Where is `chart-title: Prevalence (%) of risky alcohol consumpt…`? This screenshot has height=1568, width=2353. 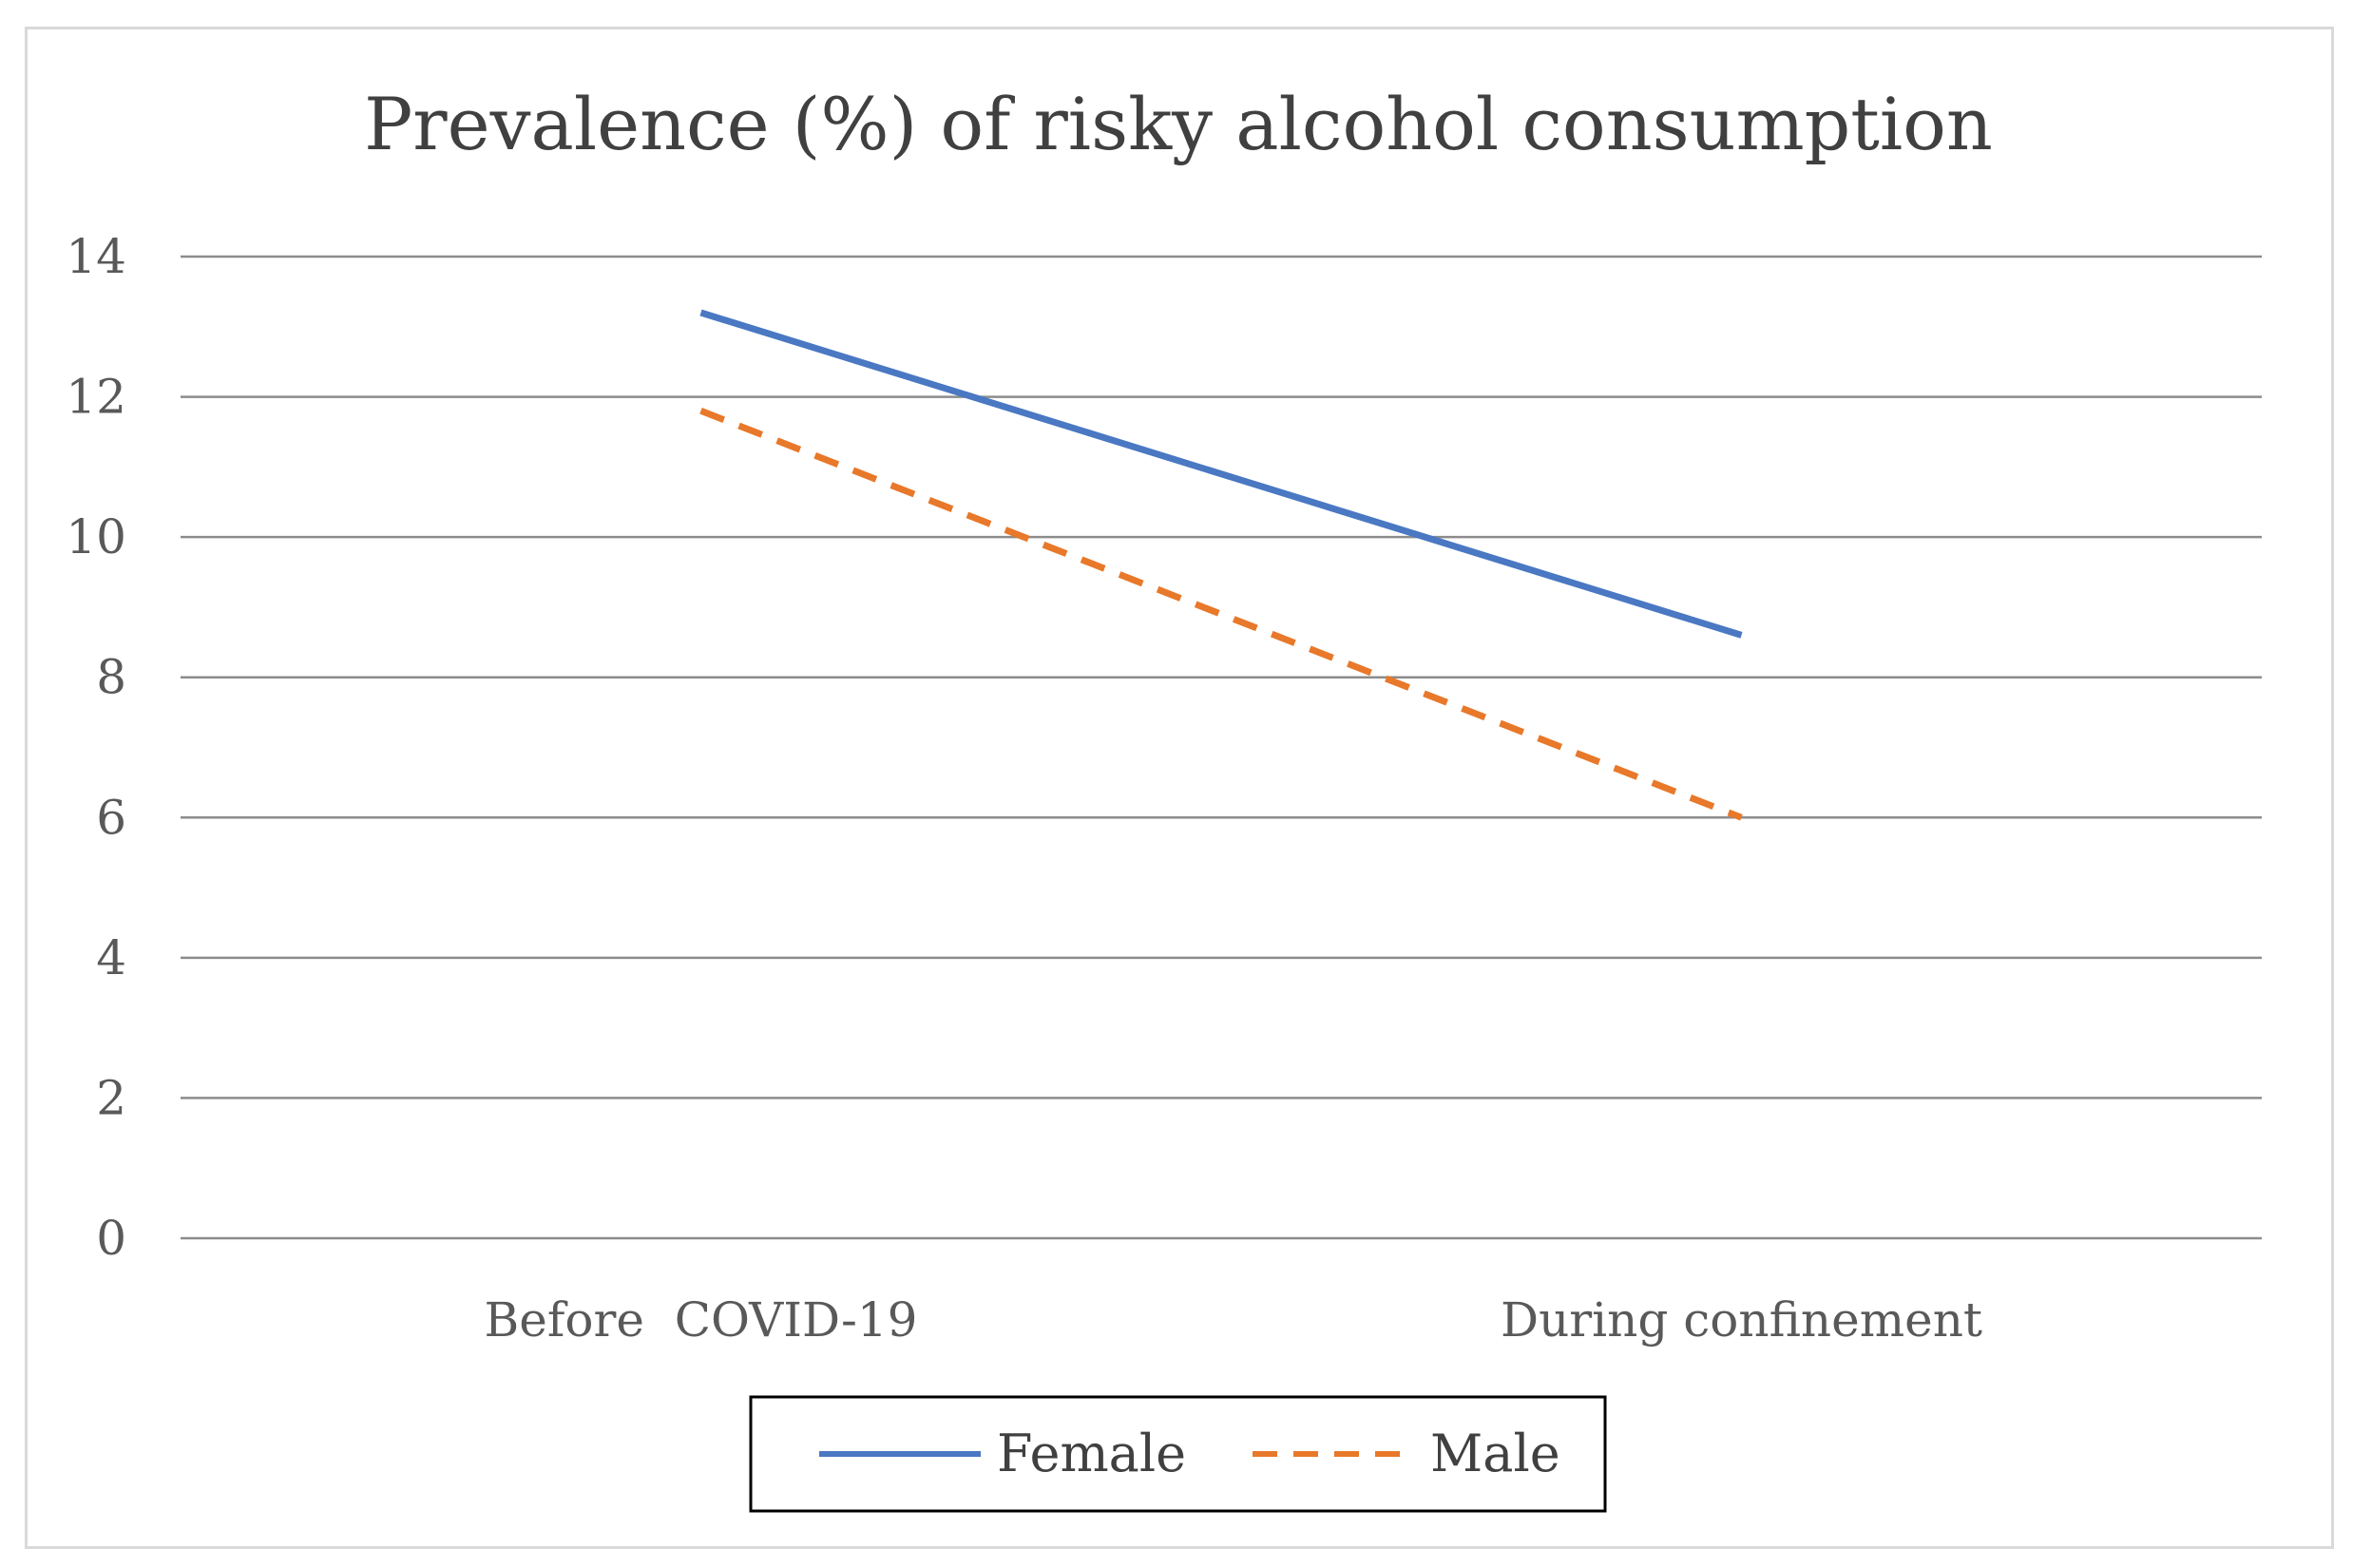 chart-title: Prevalence (%) of risky alcohol consumpt… is located at coordinates (1178, 124).